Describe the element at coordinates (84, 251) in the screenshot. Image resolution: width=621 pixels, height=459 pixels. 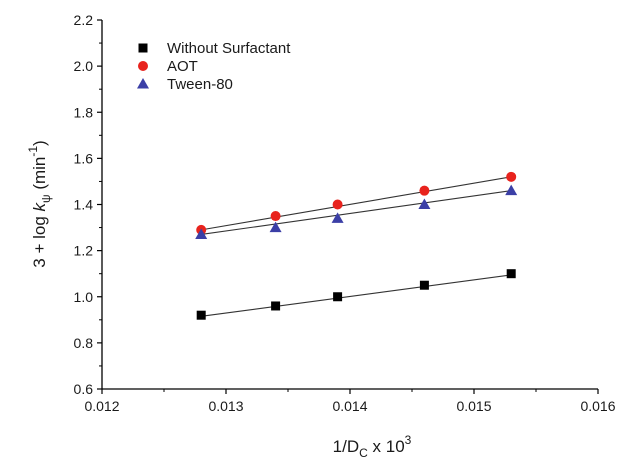
I see `y-tick-label: 1.2` at that location.